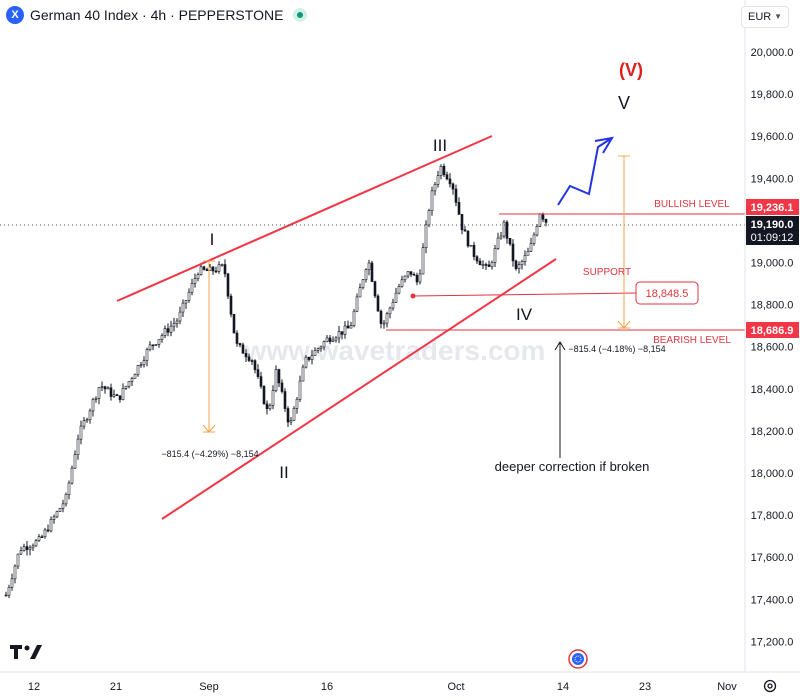 This screenshot has height=700, width=800. I want to click on wave-label-ii: II, so click(283, 472).